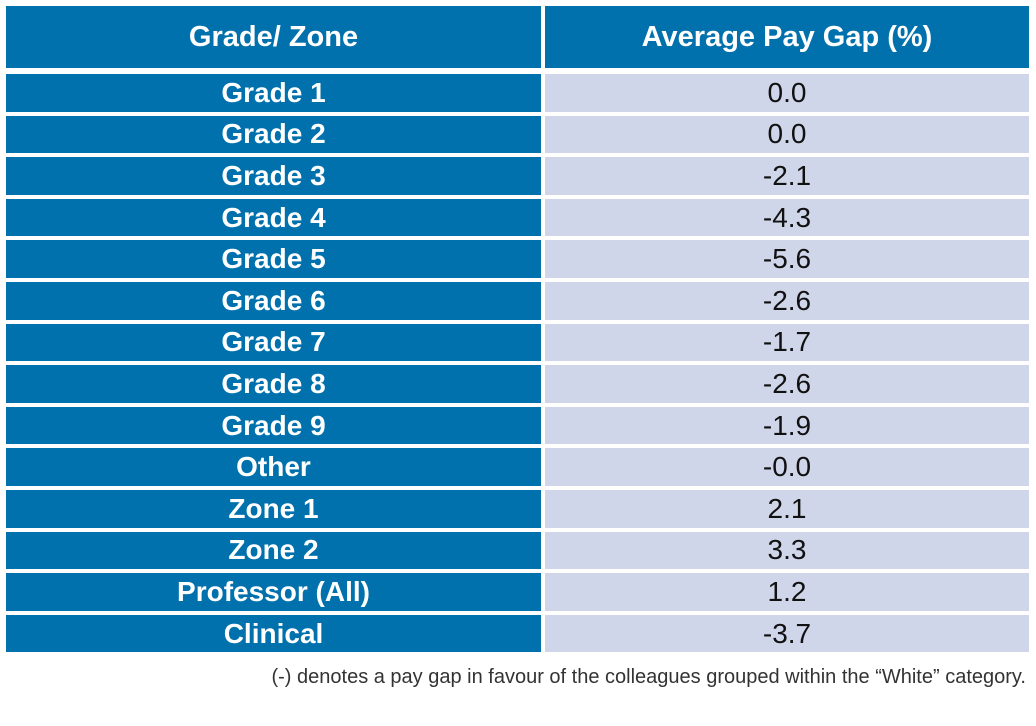 The image size is (1036, 726). I want to click on pay-gap-cell: -4.3, so click(787, 217).